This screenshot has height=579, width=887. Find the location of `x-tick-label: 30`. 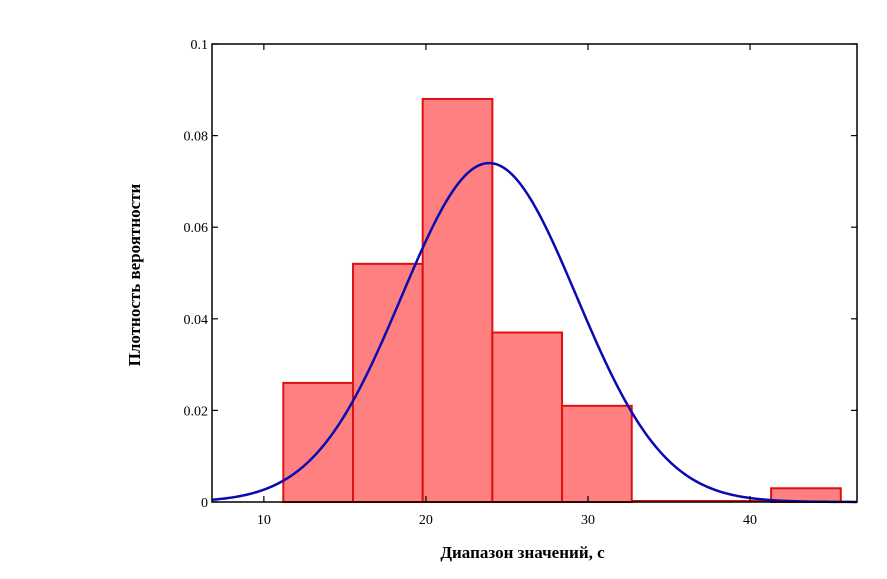

x-tick-label: 30 is located at coordinates (588, 520).